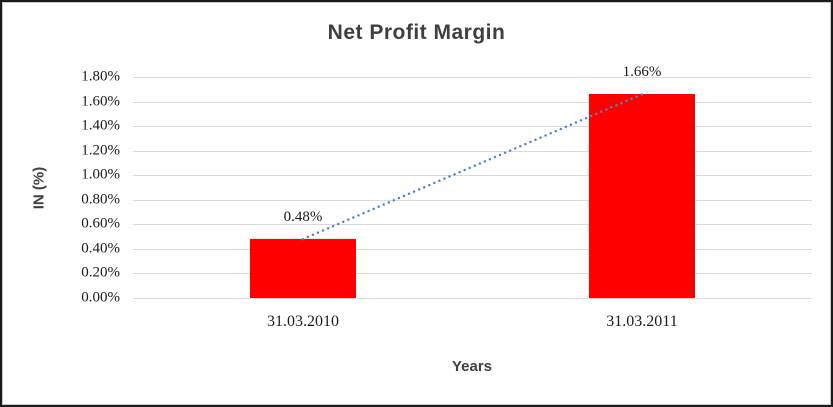 Image resolution: width=833 pixels, height=407 pixels. I want to click on bar-31.03.2010, so click(303, 268).